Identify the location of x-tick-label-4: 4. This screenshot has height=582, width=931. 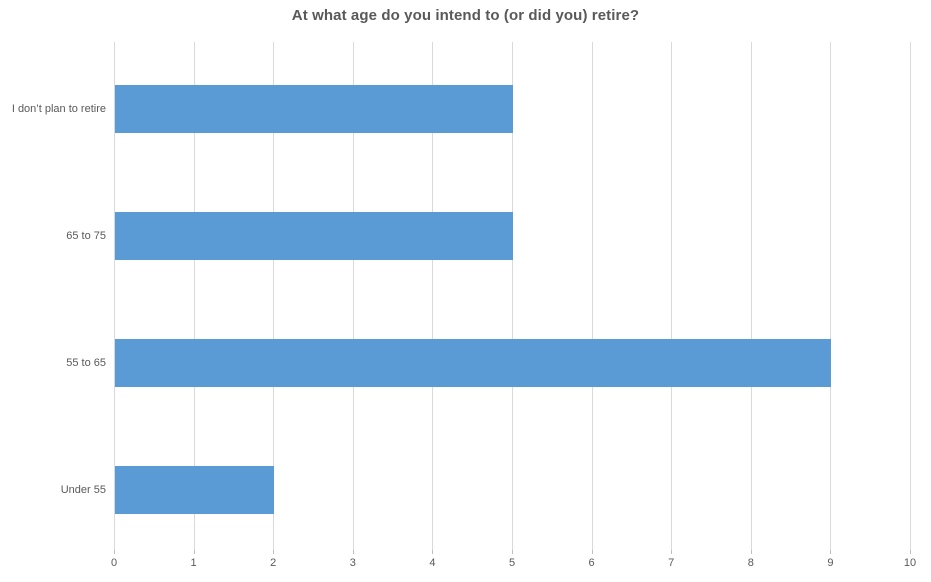
(432, 563).